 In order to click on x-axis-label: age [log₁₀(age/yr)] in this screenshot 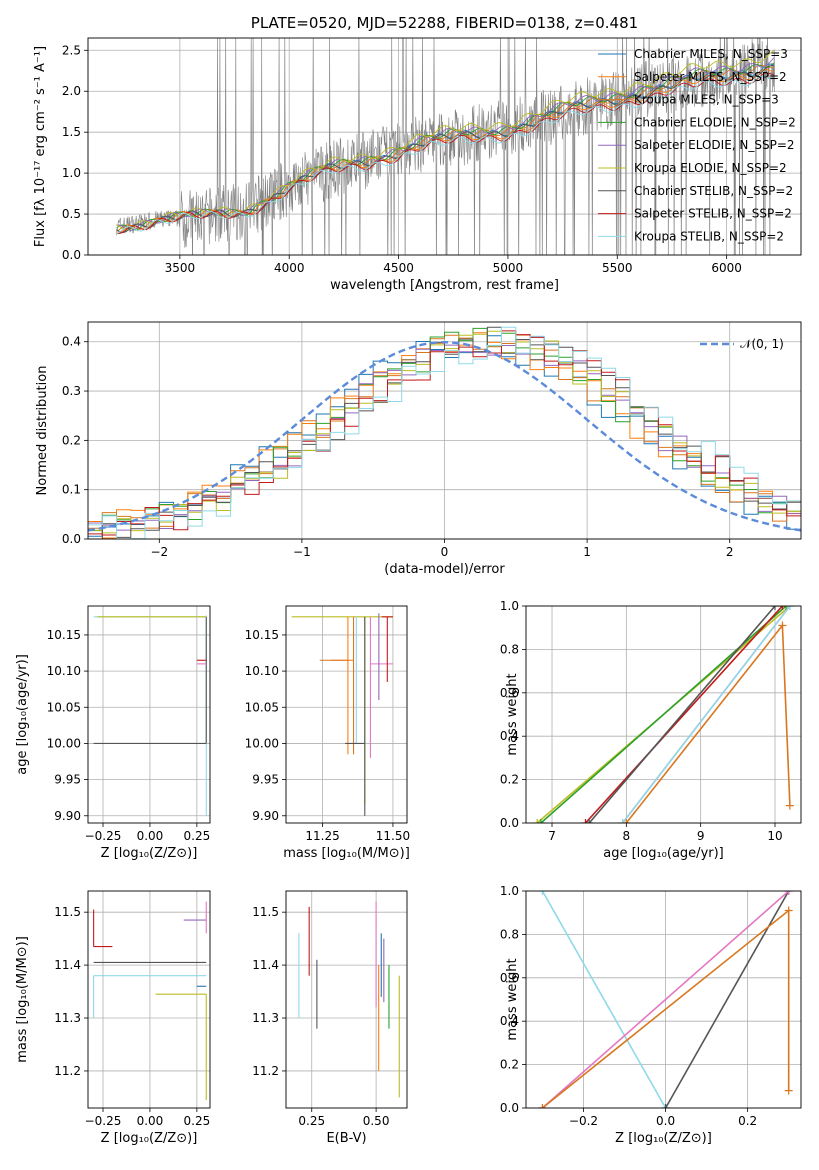, I will do `click(663, 853)`.